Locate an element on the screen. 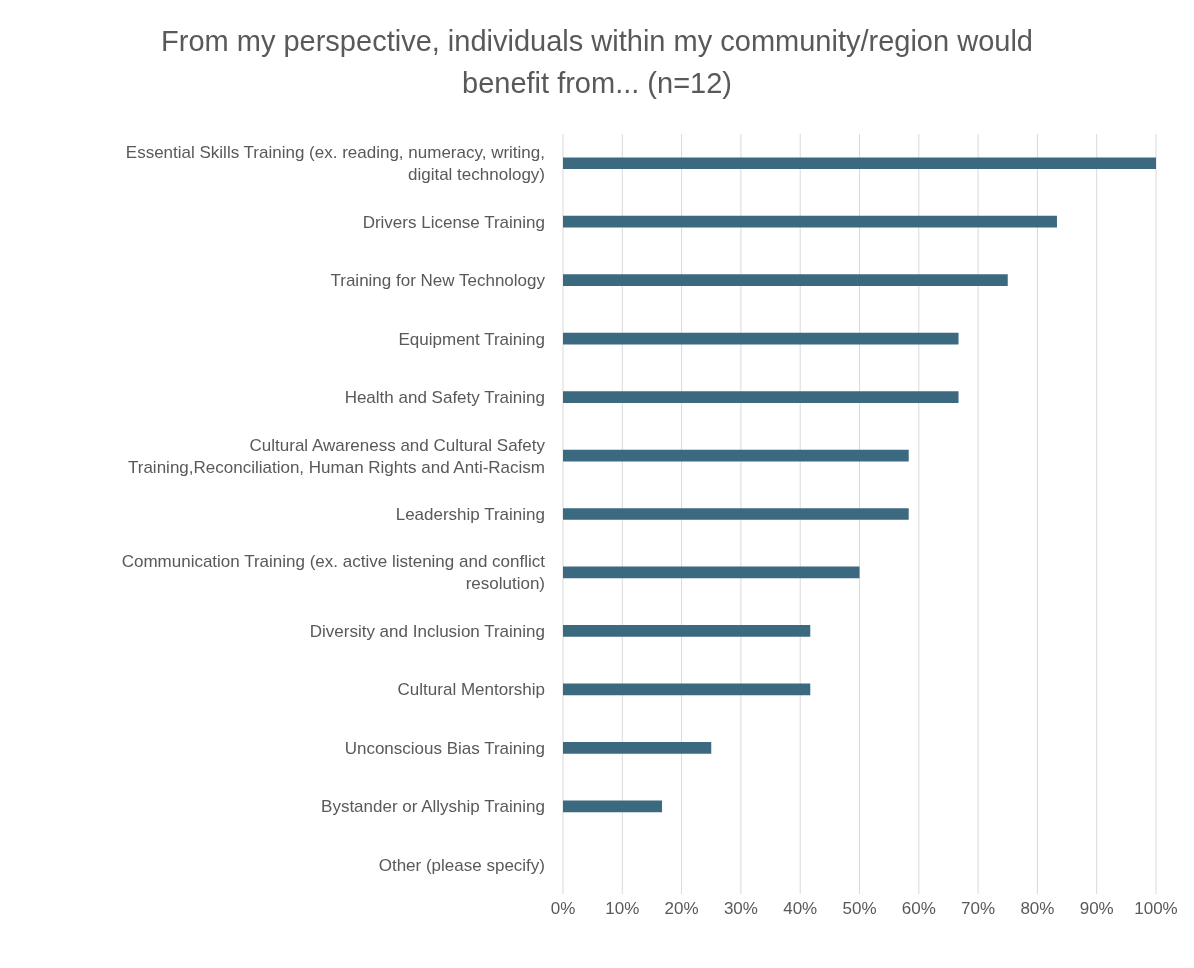 The height and width of the screenshot is (968, 1194). y-tick-label: Training for New Technology is located at coordinates (438, 281).